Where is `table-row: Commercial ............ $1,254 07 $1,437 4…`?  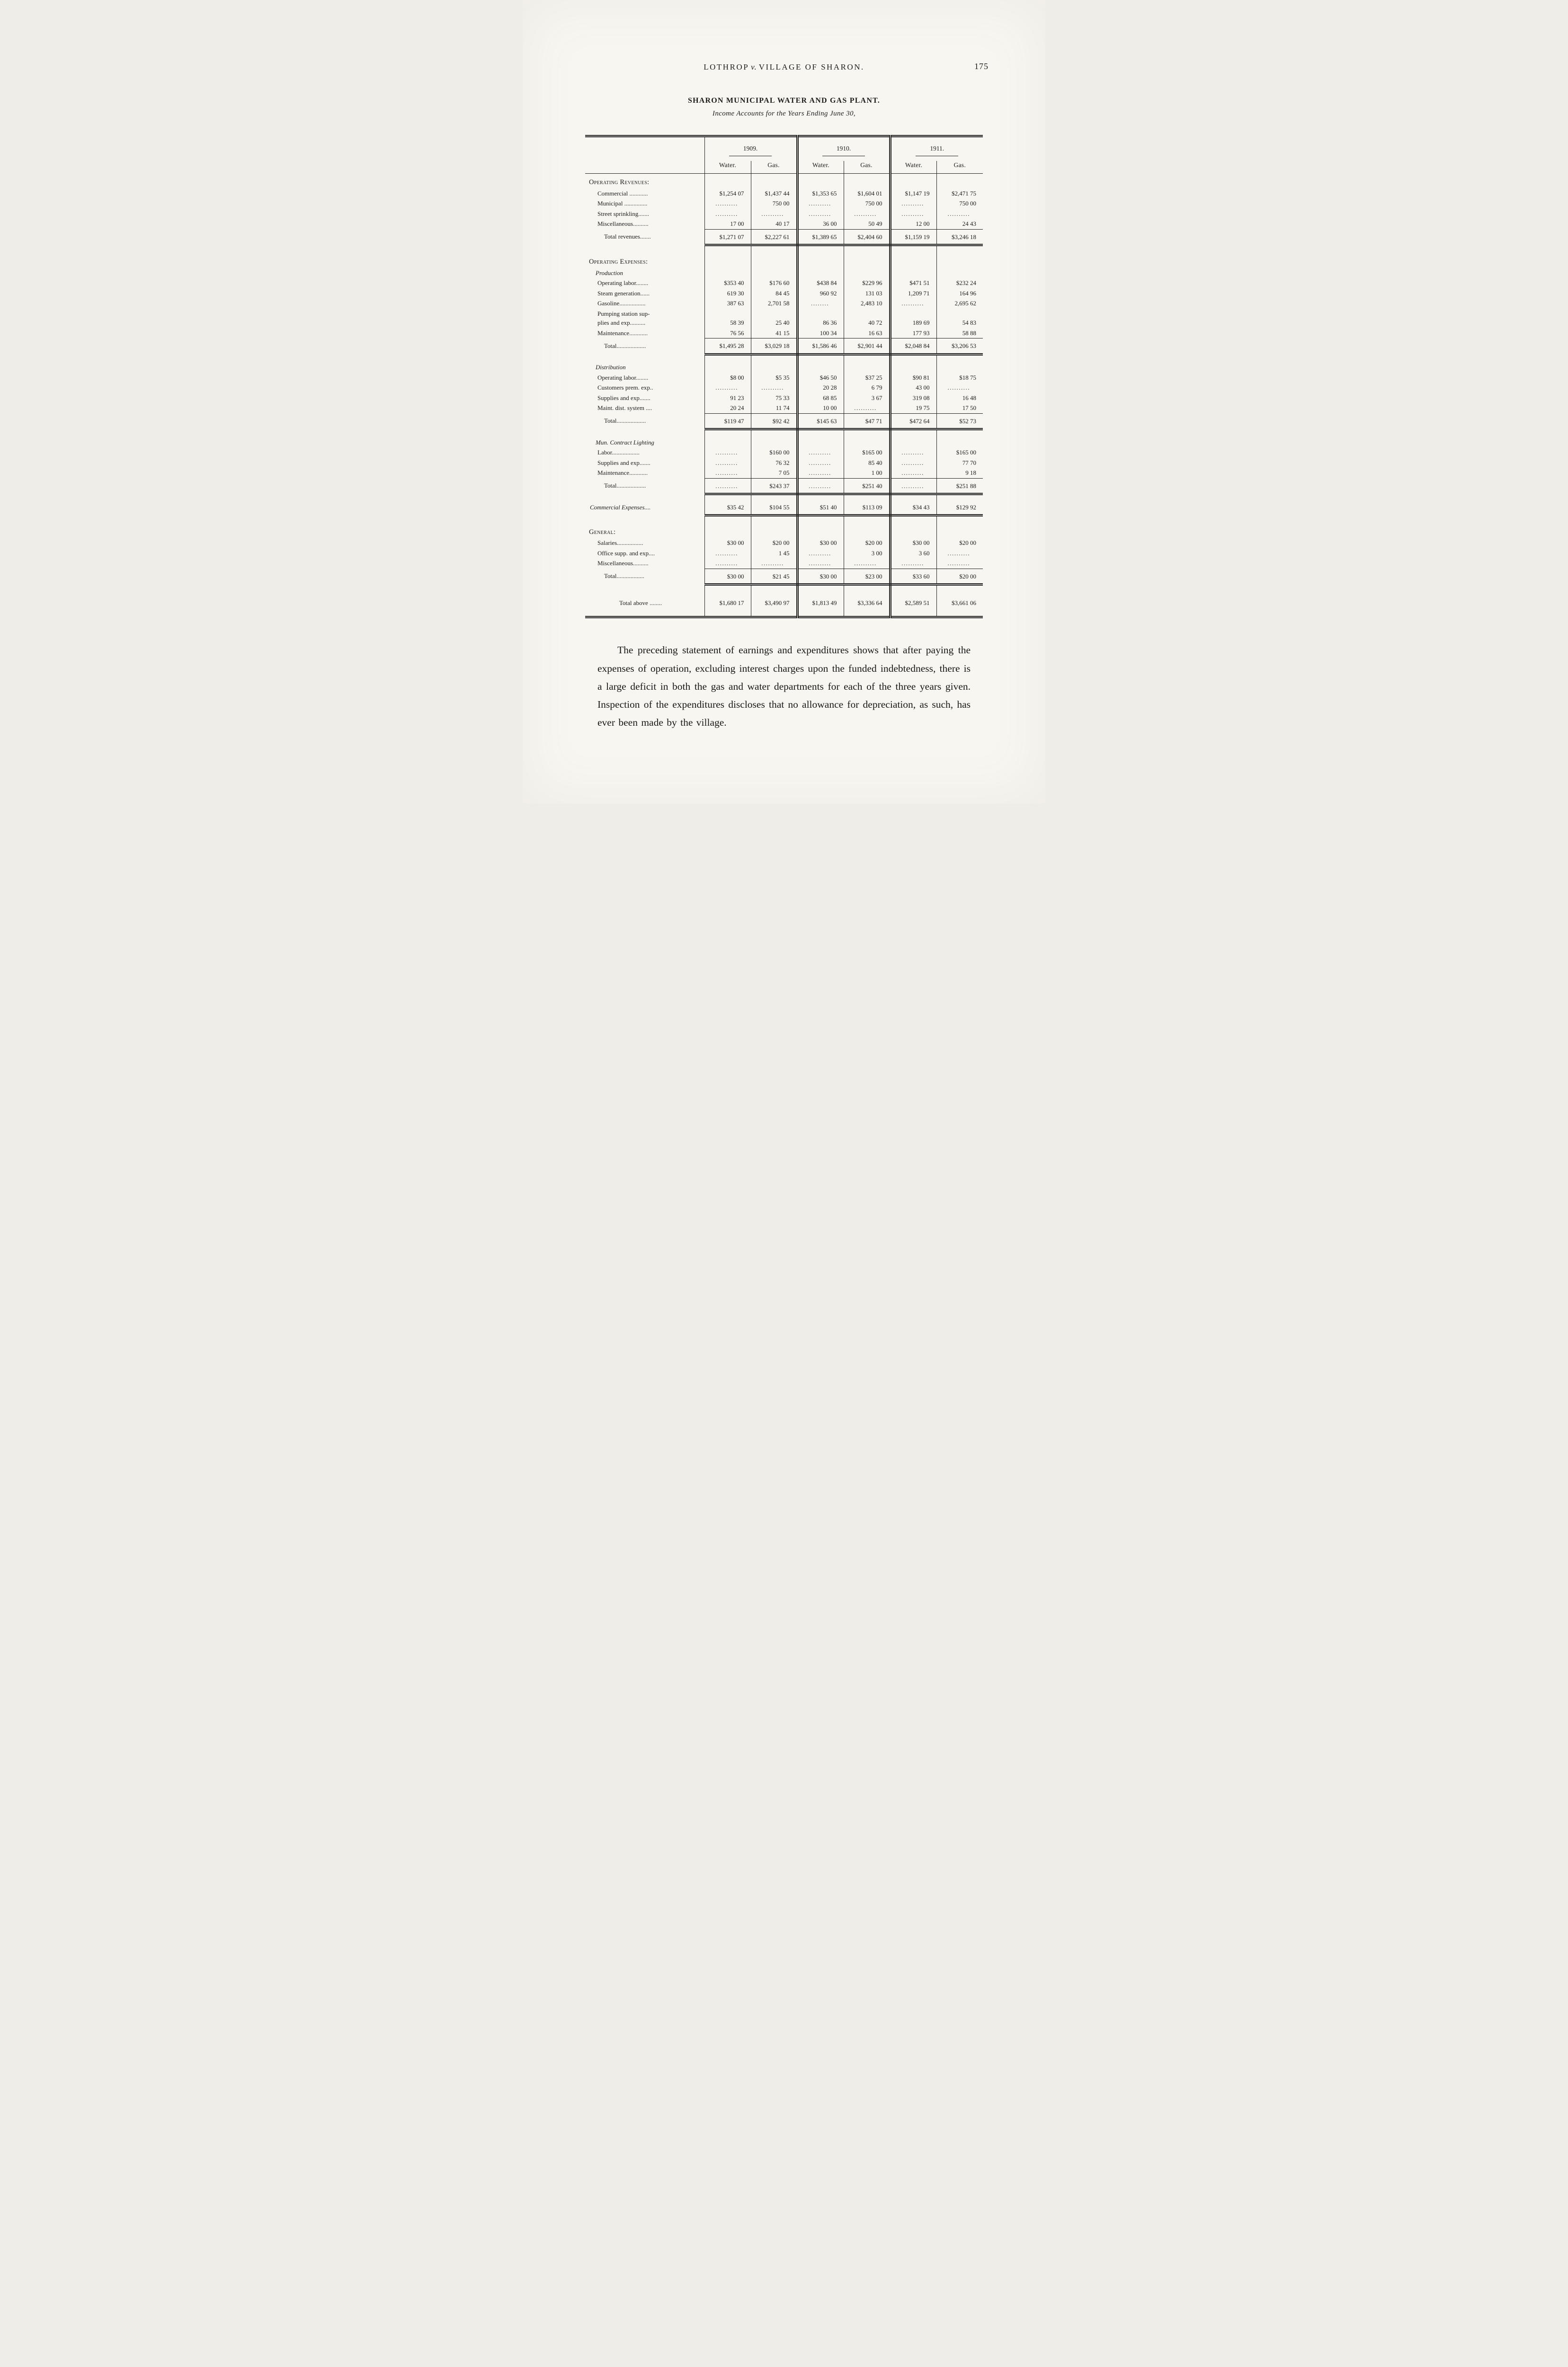
table-row: Commercial ............ $1,254 07 $1,437 4… is located at coordinates (784, 193).